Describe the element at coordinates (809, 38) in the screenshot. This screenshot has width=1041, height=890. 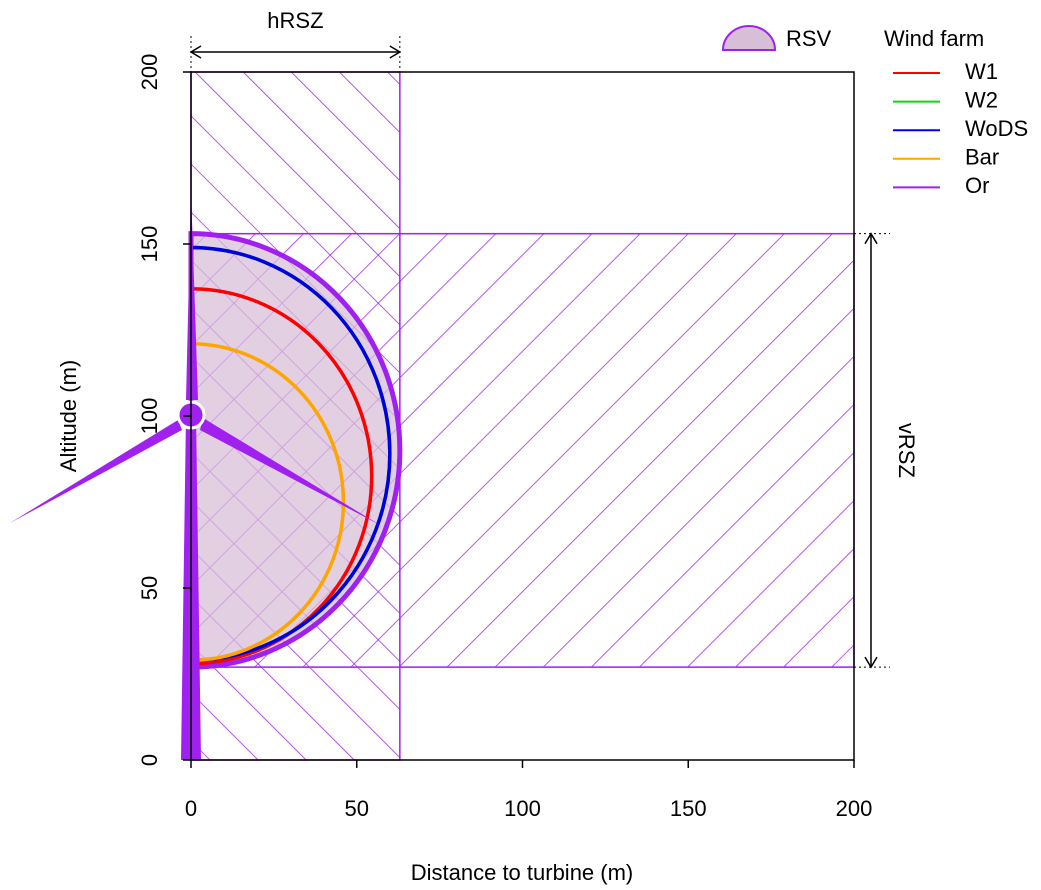
I see `legend-label: RSV` at that location.